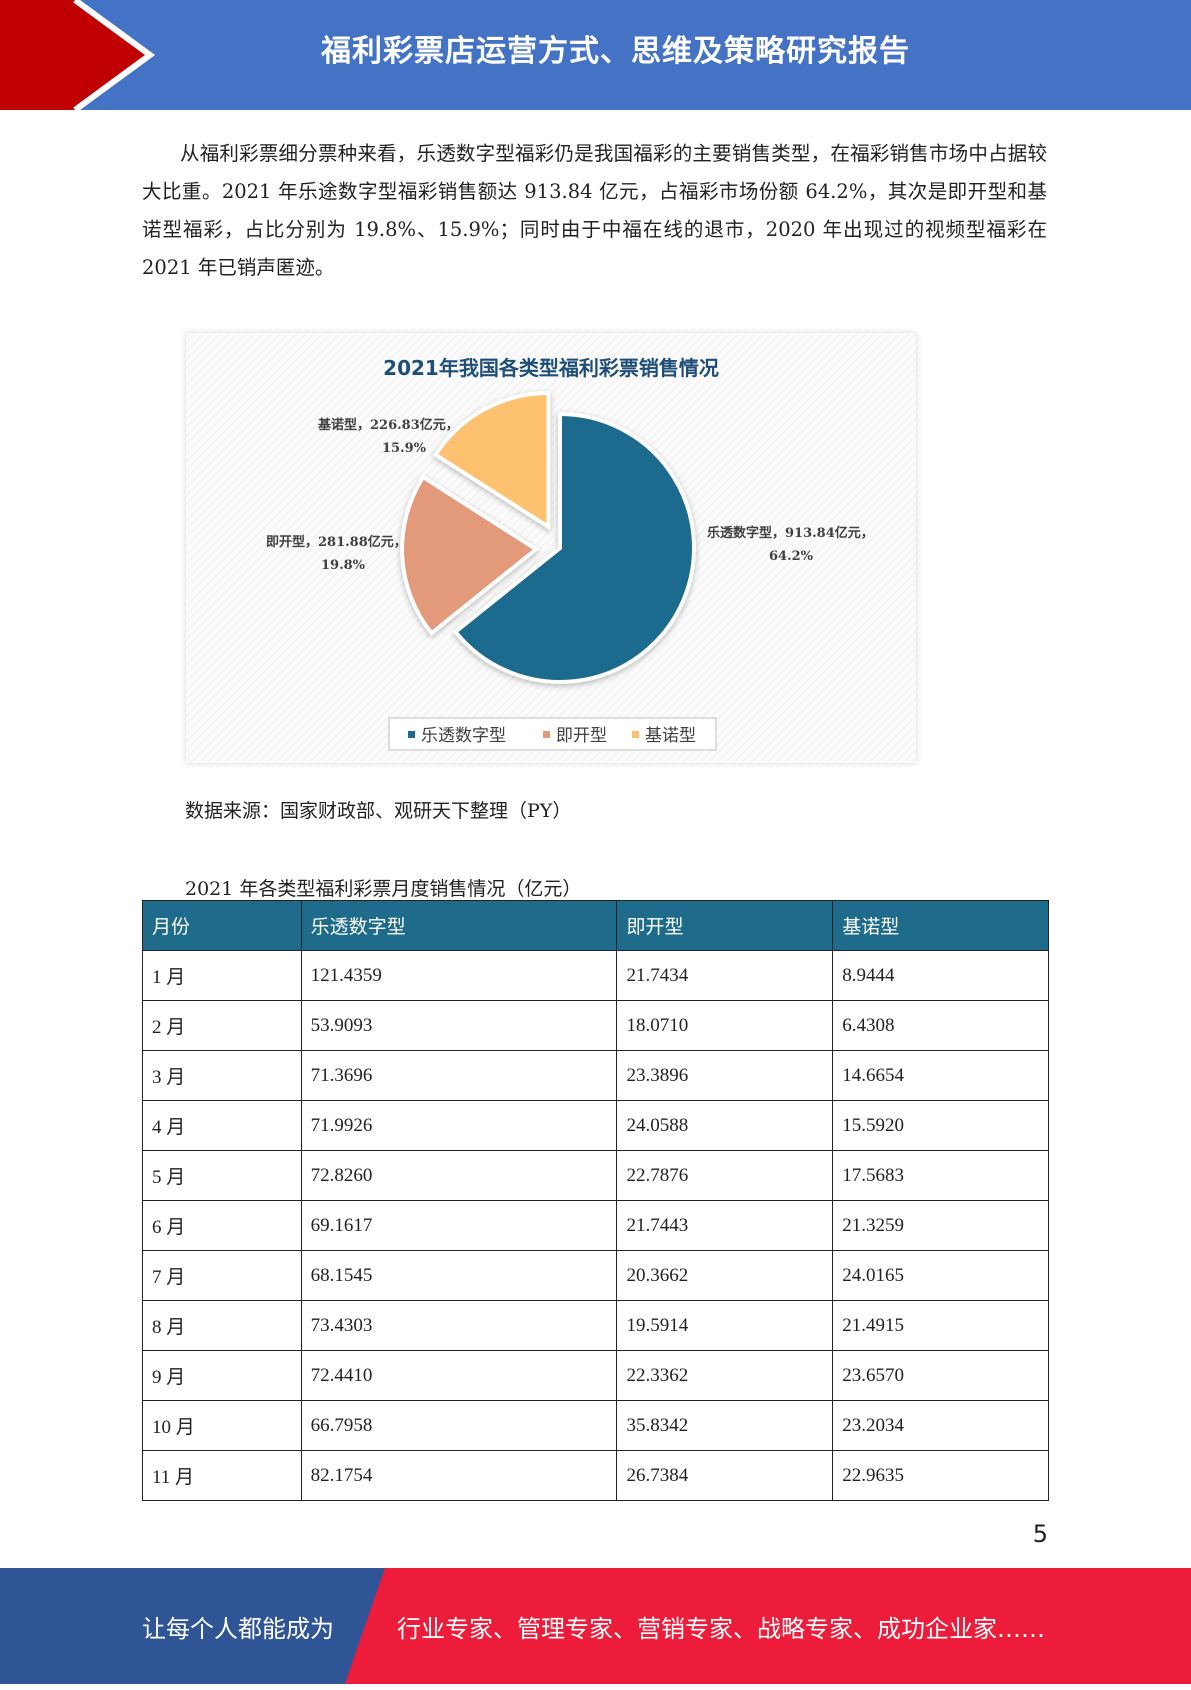 This screenshot has width=1191, height=1690. What do you see at coordinates (459, 1425) in the screenshot?
I see `cell-lotto: 66.7958` at bounding box center [459, 1425].